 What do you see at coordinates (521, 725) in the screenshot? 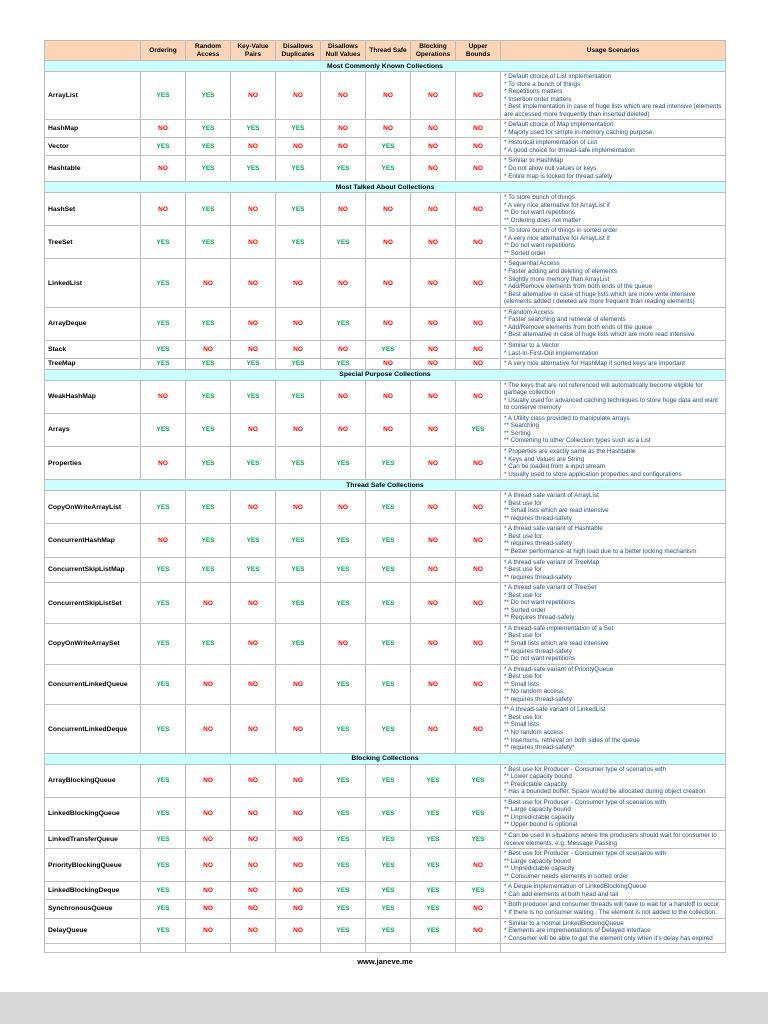
I see `usage-line: ** Small lists` at bounding box center [521, 725].